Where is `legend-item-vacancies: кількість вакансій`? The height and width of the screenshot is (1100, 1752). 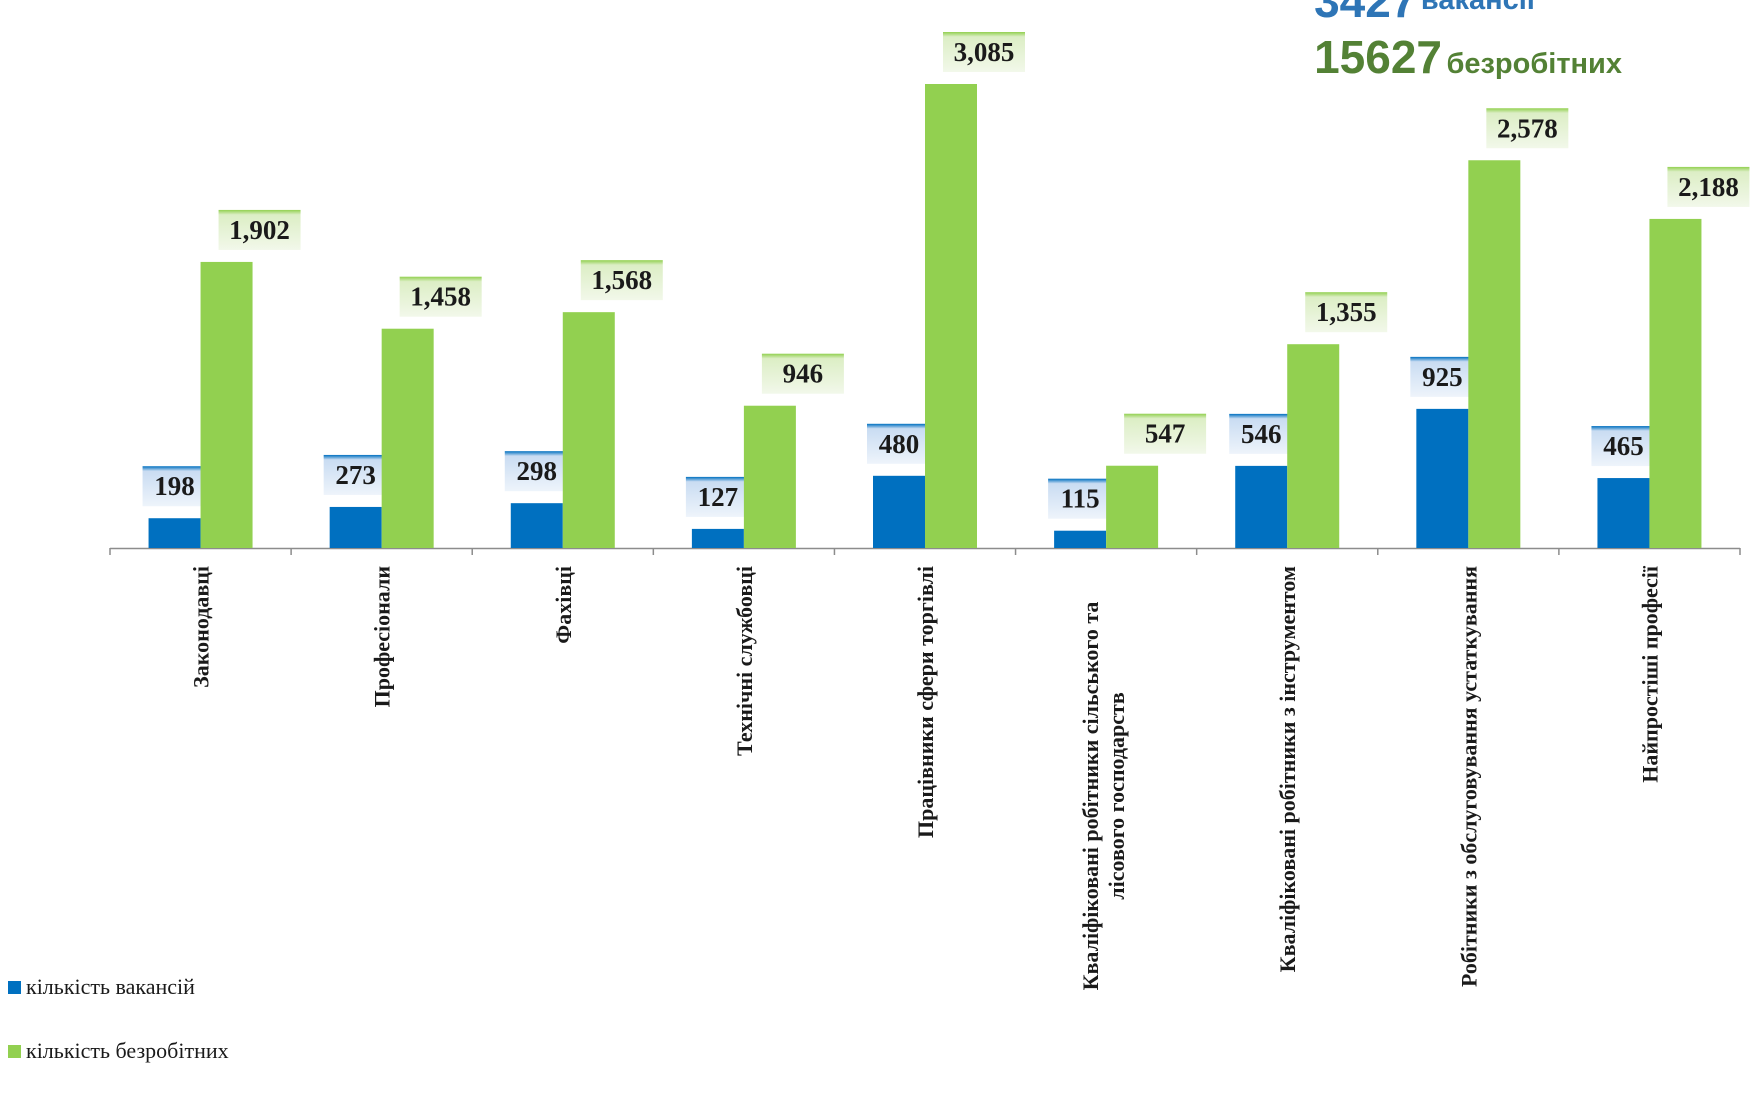
legend-item-vacancies: кількість вакансій is located at coordinates (118, 987).